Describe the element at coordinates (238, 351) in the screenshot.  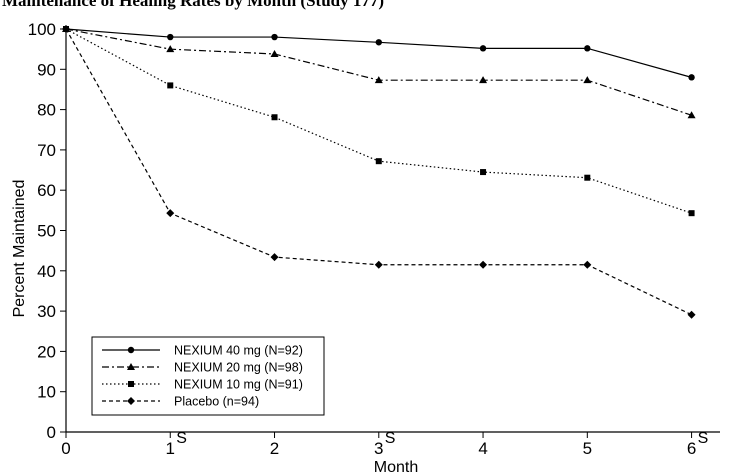
I see `legend-label: NEXIUM 40 mg (N=92)` at that location.